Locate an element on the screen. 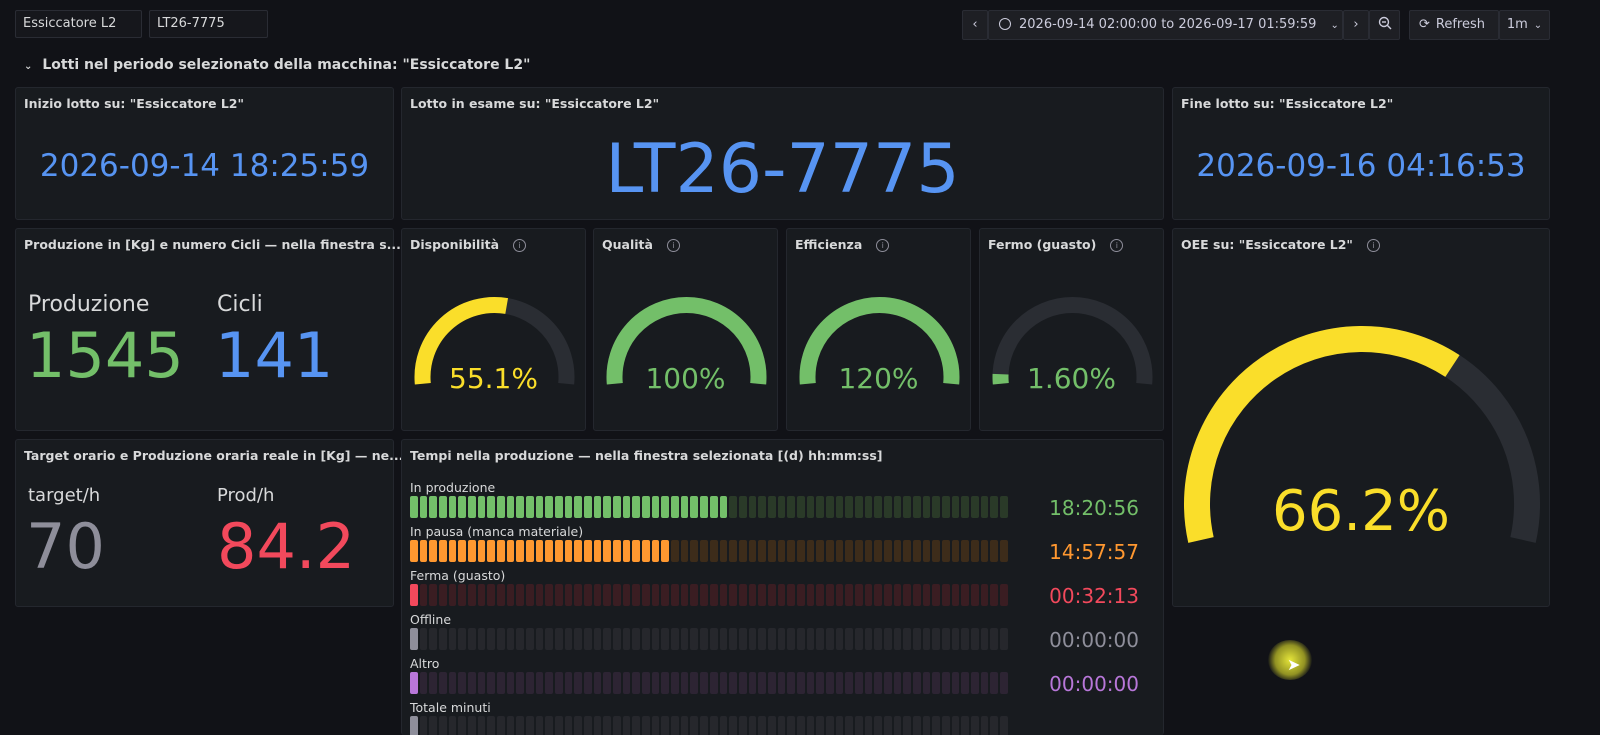  panel-title: Qualità i is located at coordinates (641, 244).